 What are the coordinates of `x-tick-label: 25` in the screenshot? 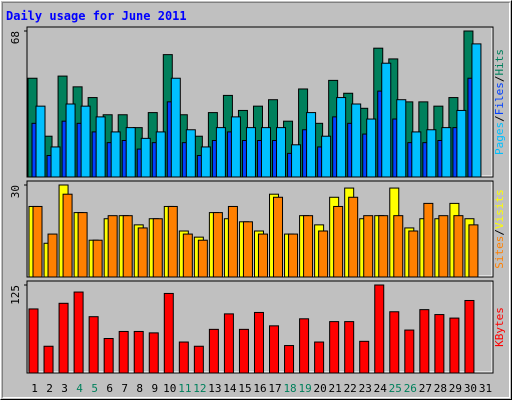 It's located at (395, 388).